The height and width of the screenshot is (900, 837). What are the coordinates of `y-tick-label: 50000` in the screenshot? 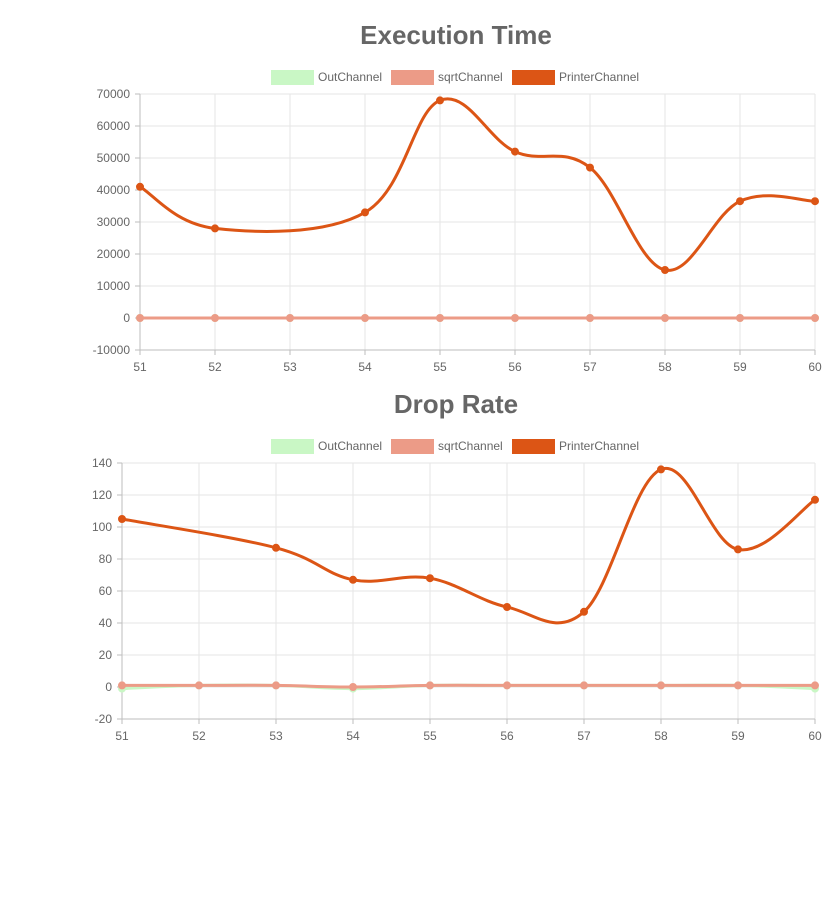 It's located at (114, 158).